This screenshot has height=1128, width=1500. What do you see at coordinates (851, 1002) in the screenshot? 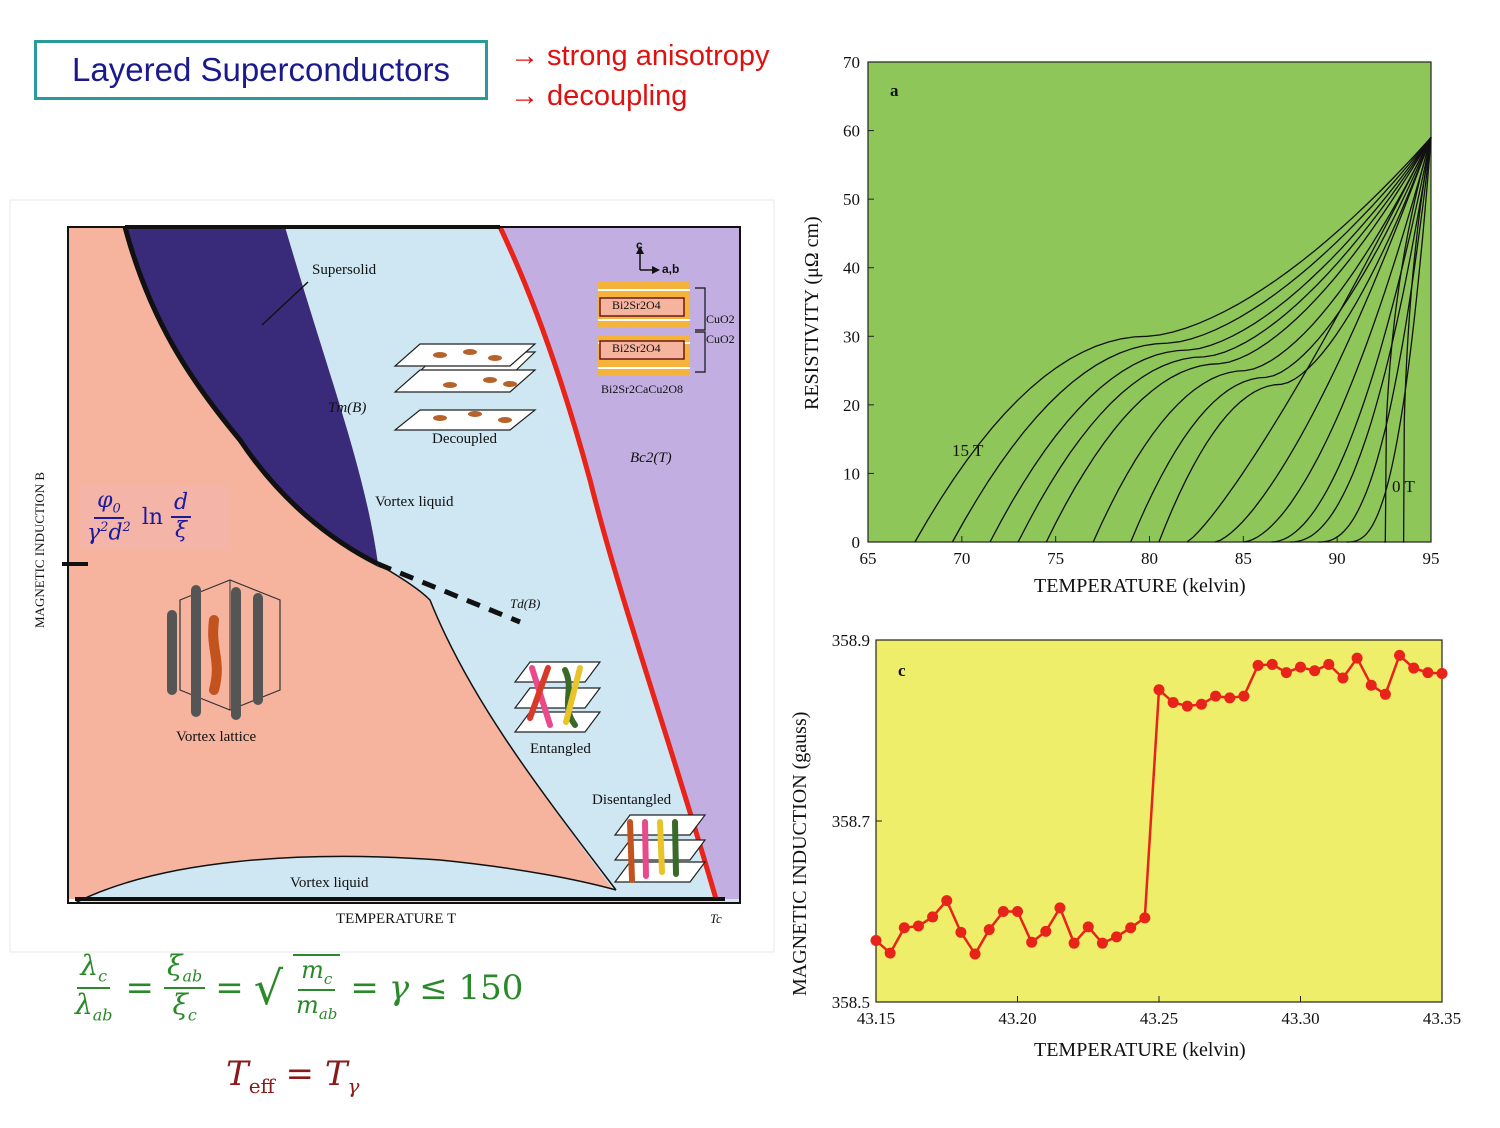
I see `chart-c-ytick: 358.5` at bounding box center [851, 1002].